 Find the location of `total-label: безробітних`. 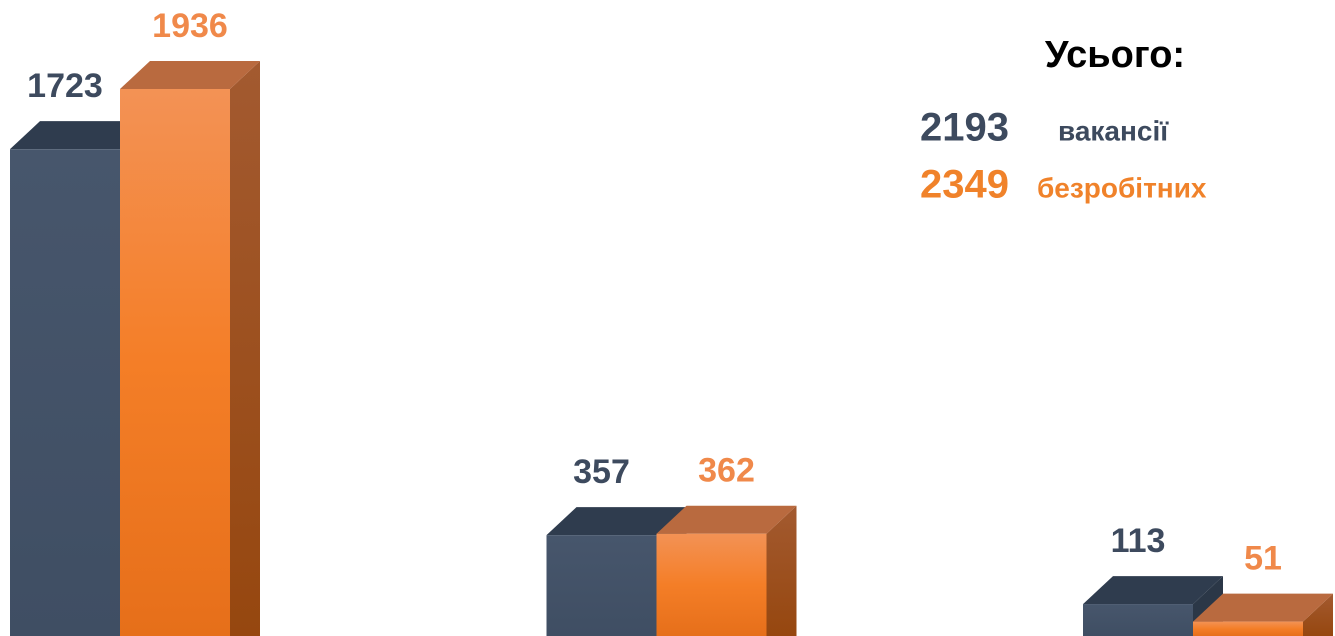

total-label: безробітних is located at coordinates (1122, 187).